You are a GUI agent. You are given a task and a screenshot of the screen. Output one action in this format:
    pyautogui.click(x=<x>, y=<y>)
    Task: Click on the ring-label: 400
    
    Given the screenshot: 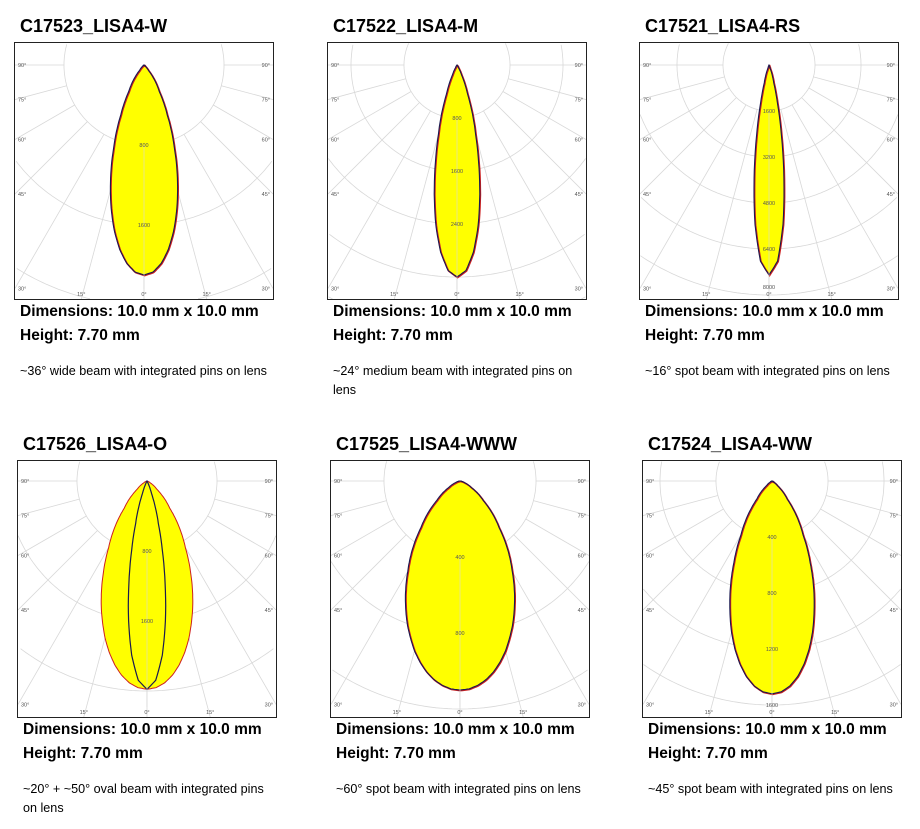 What is the action you would take?
    pyautogui.click(x=459, y=558)
    